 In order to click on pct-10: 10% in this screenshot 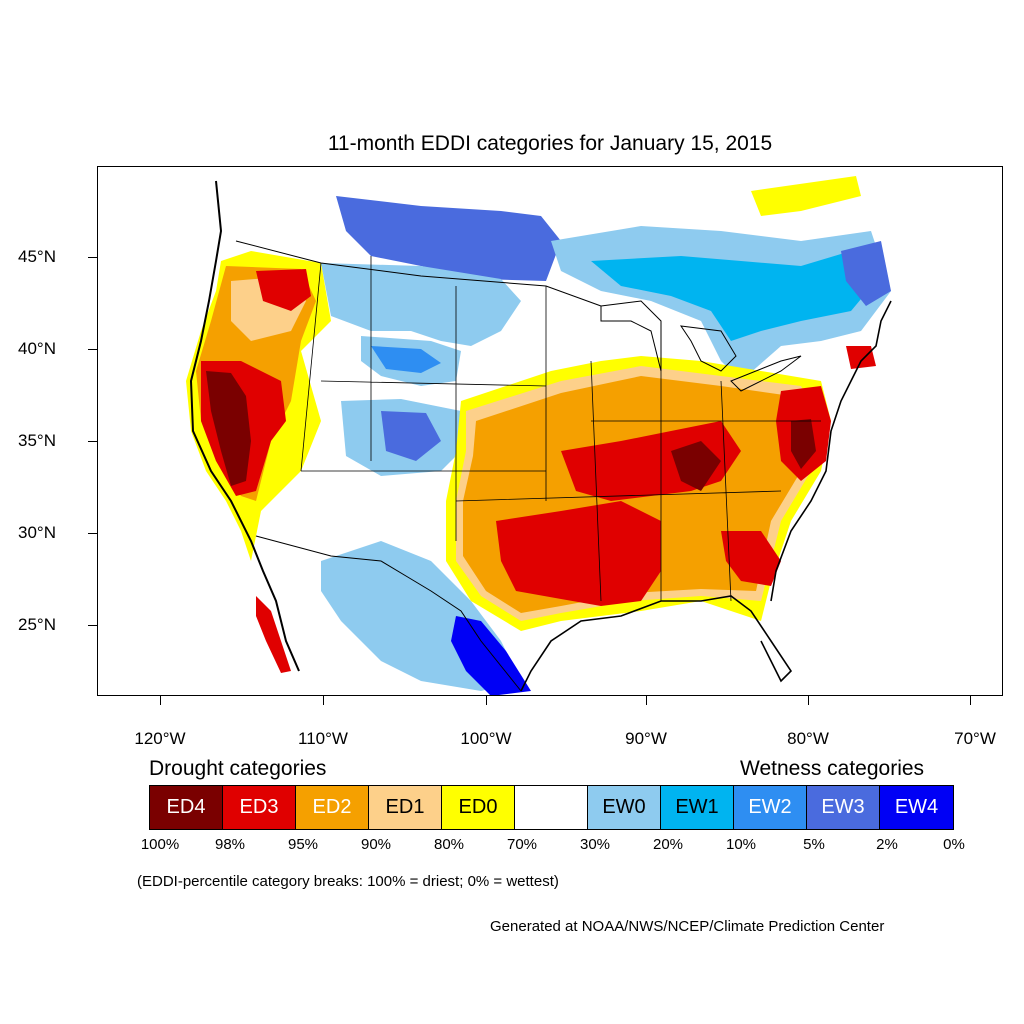, I will do `click(741, 844)`.